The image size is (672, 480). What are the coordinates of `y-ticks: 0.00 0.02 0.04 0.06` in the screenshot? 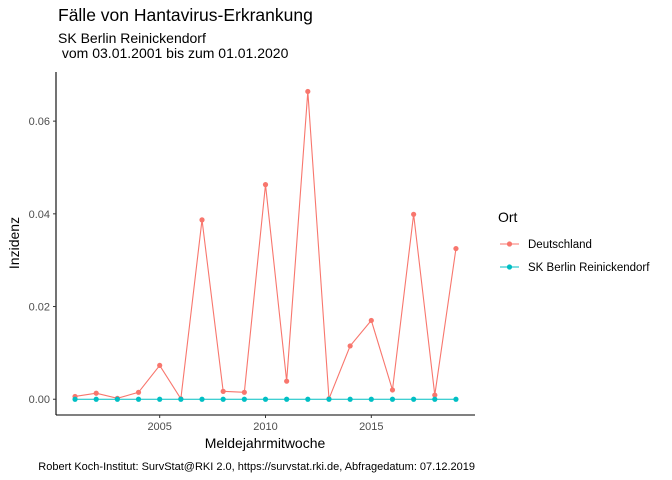 It's located at (42, 261).